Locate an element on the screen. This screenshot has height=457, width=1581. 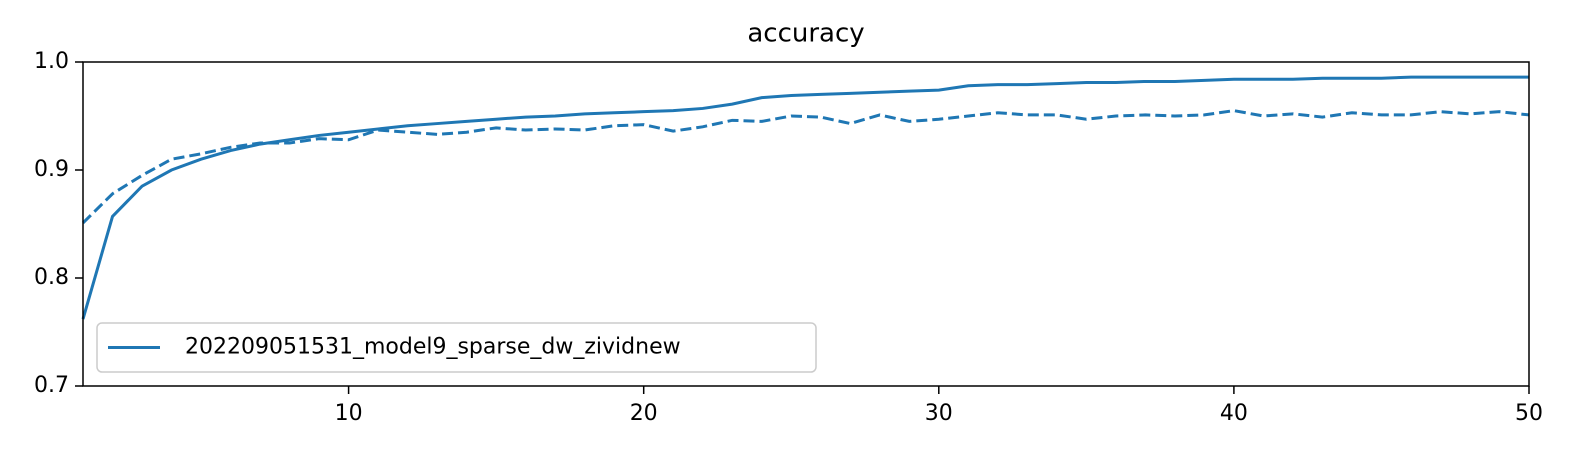
y-tick-label: 0.9 is located at coordinates (51, 169).